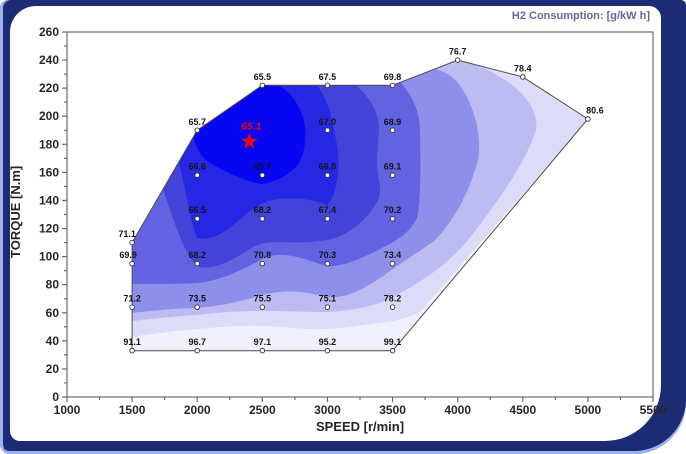 Image resolution: width=686 pixels, height=454 pixels. What do you see at coordinates (263, 255) in the screenshot?
I see `data-point-label: 70.8` at bounding box center [263, 255].